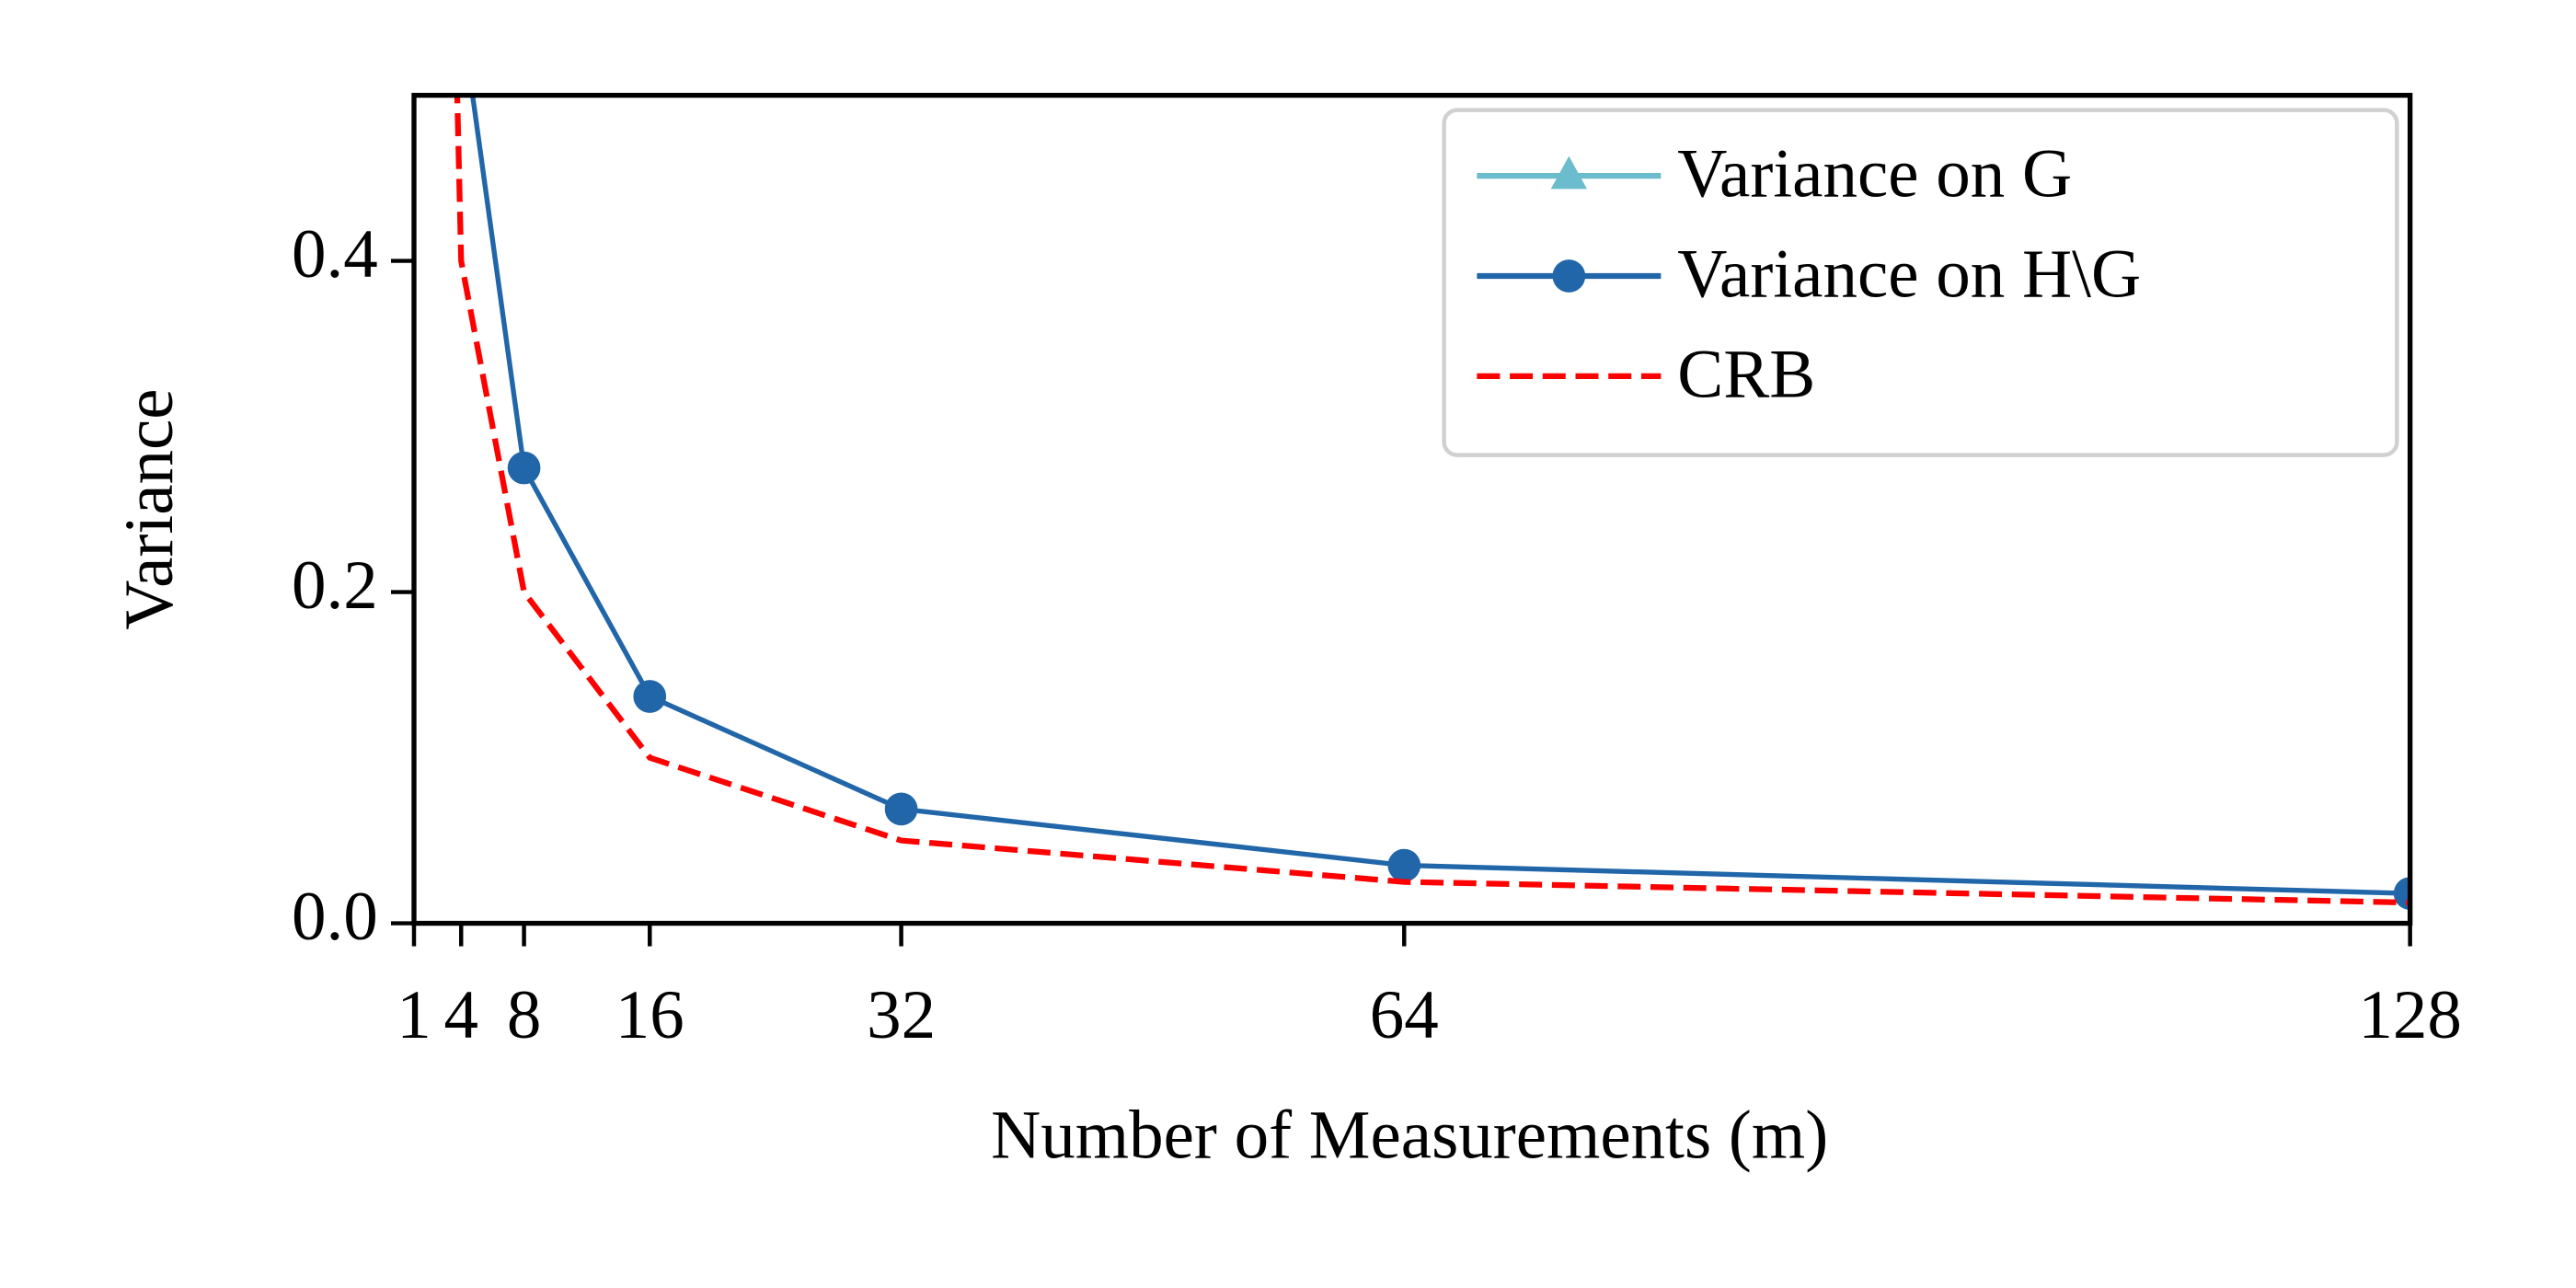 This screenshot has width=2576, height=1288. Describe the element at coordinates (1404, 1015) in the screenshot. I see `x-tick-label: 64` at that location.